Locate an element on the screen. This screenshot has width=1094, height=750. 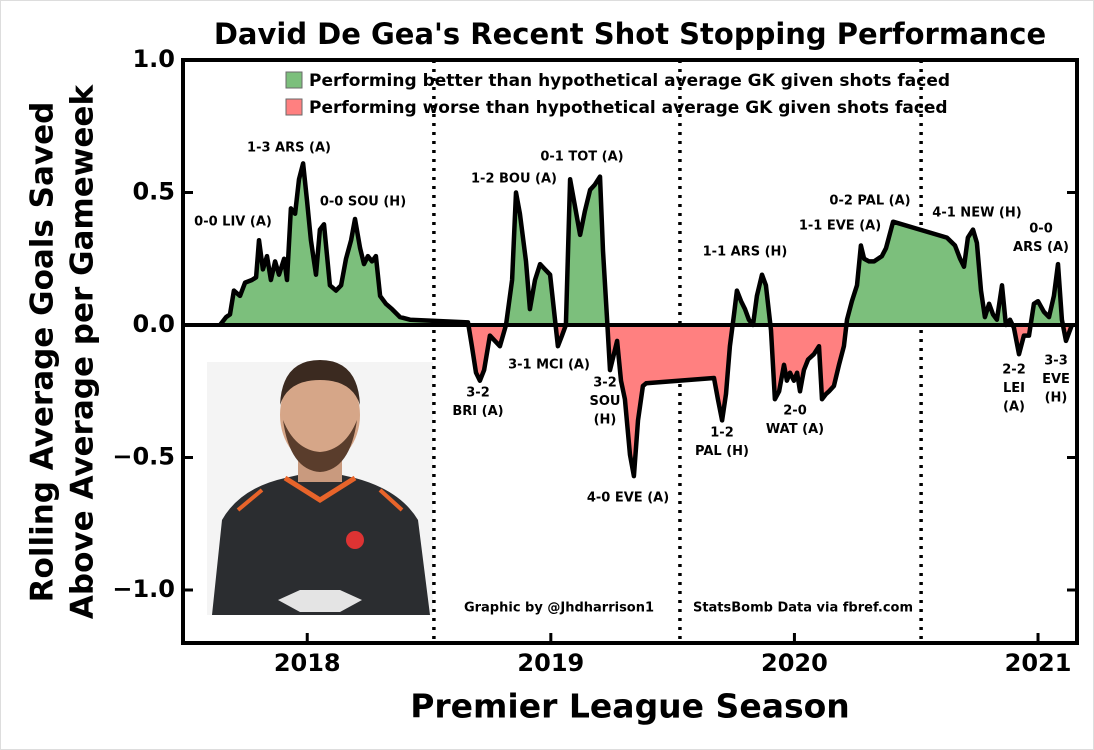
annotation: 1-1 ARS (H) is located at coordinates (745, 252).